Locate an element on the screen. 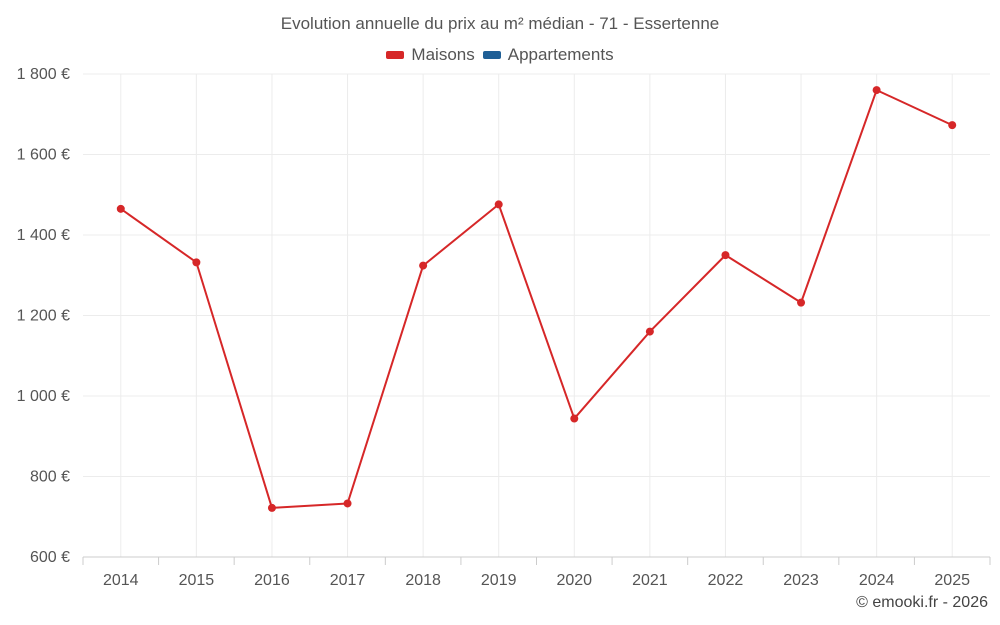 This screenshot has width=1000, height=625. y-tick-label: 1 200 € is located at coordinates (43, 316).